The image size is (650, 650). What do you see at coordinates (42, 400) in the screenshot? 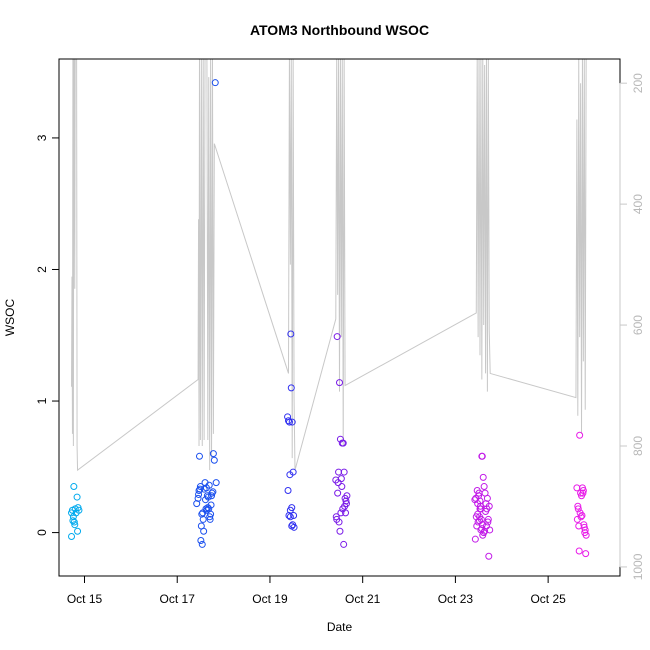
I see `y-tick-label: 1` at bounding box center [42, 400].